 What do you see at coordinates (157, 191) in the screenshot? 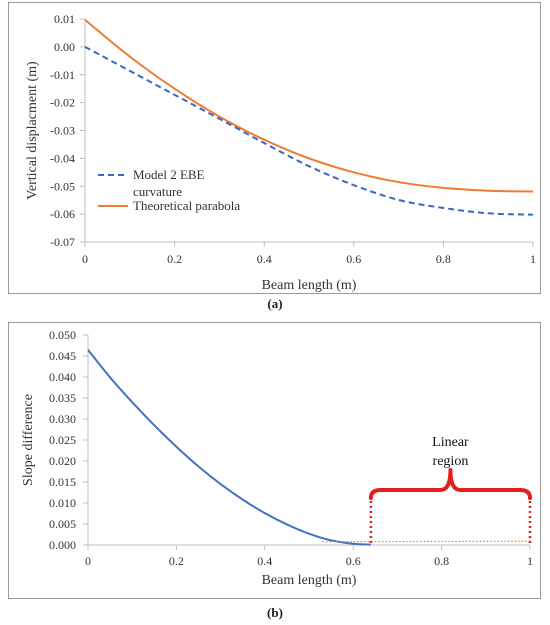
I see `legend-label-model-2-cont: curvature` at bounding box center [157, 191].